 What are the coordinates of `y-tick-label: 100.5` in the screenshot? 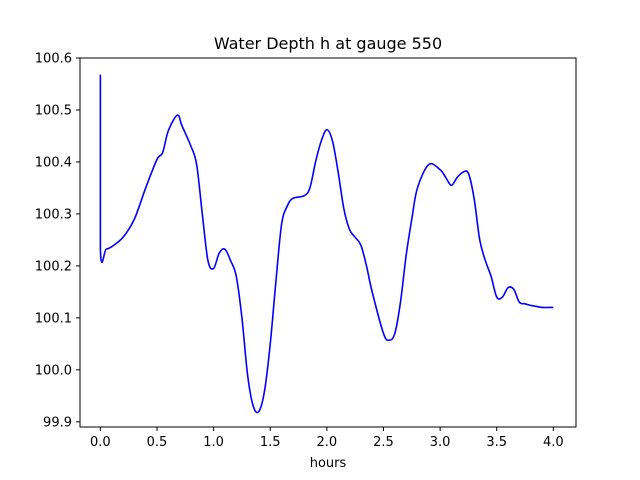 It's located at (53, 110).